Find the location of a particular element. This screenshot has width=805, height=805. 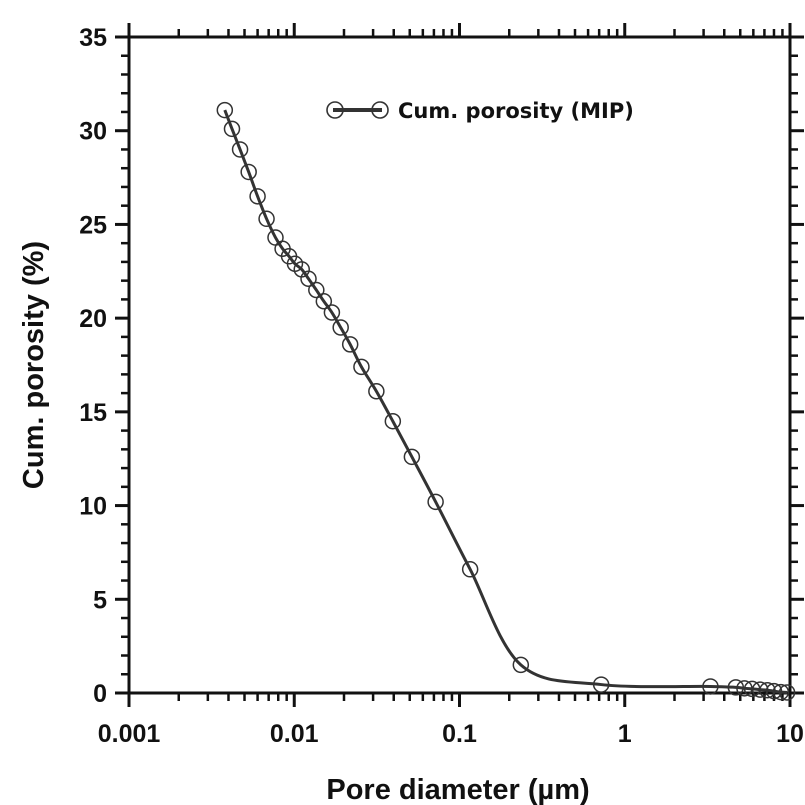

y-tick-label: 10 is located at coordinates (93, 507).